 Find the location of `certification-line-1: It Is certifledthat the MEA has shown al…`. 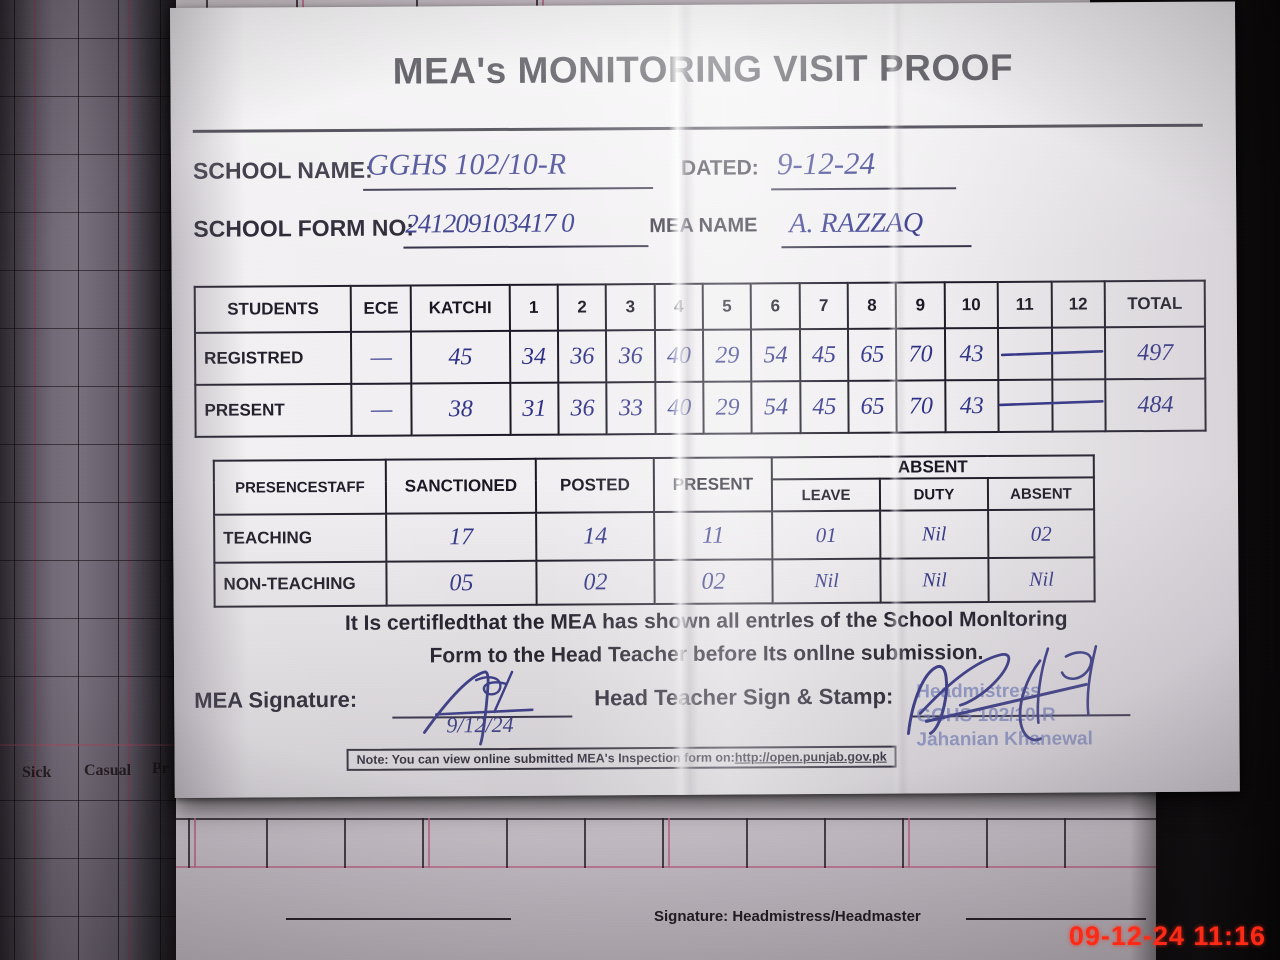

certification-line-1: It Is certifledthat the MEA has shown al… is located at coordinates (706, 621).